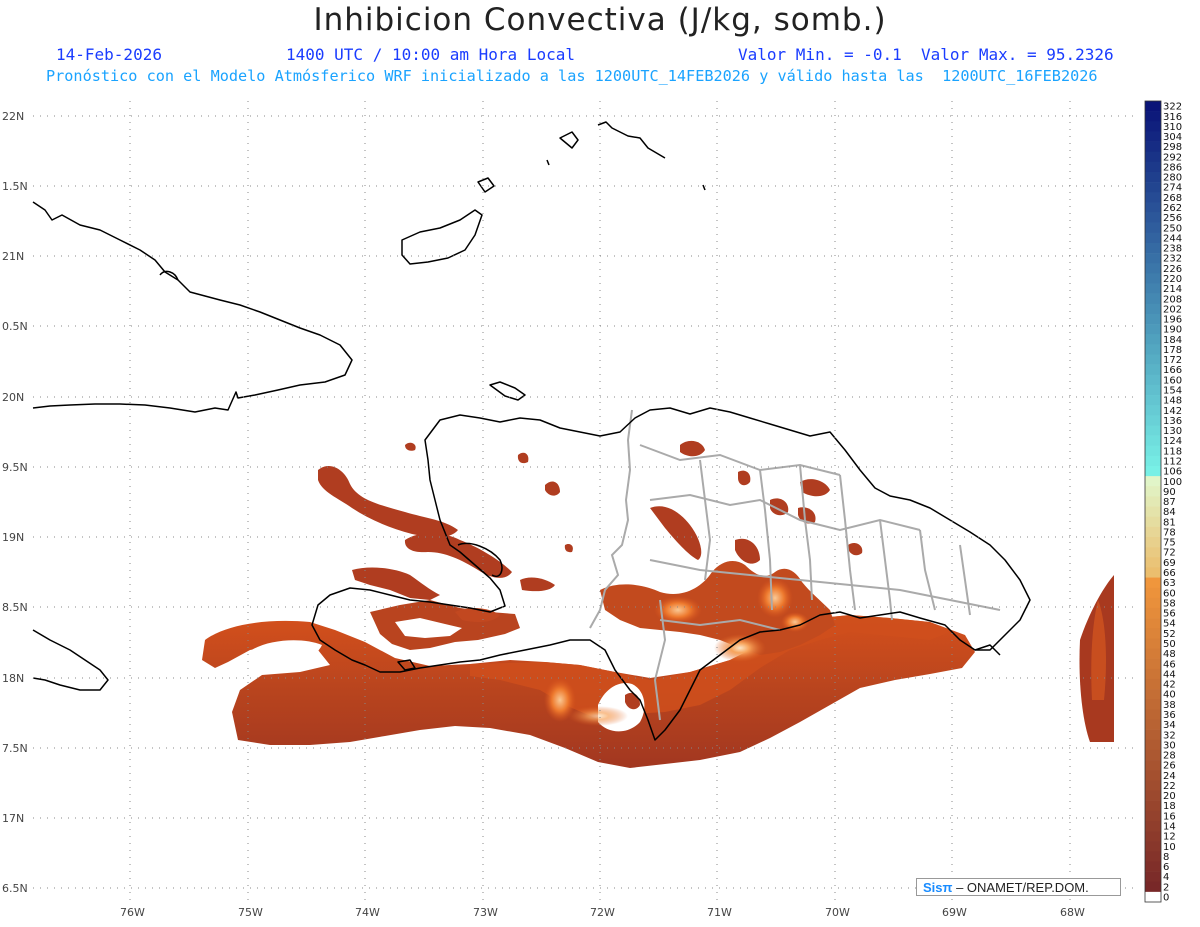 The image size is (1200, 927). I want to click on colorbar-label: 38, so click(1169, 705).